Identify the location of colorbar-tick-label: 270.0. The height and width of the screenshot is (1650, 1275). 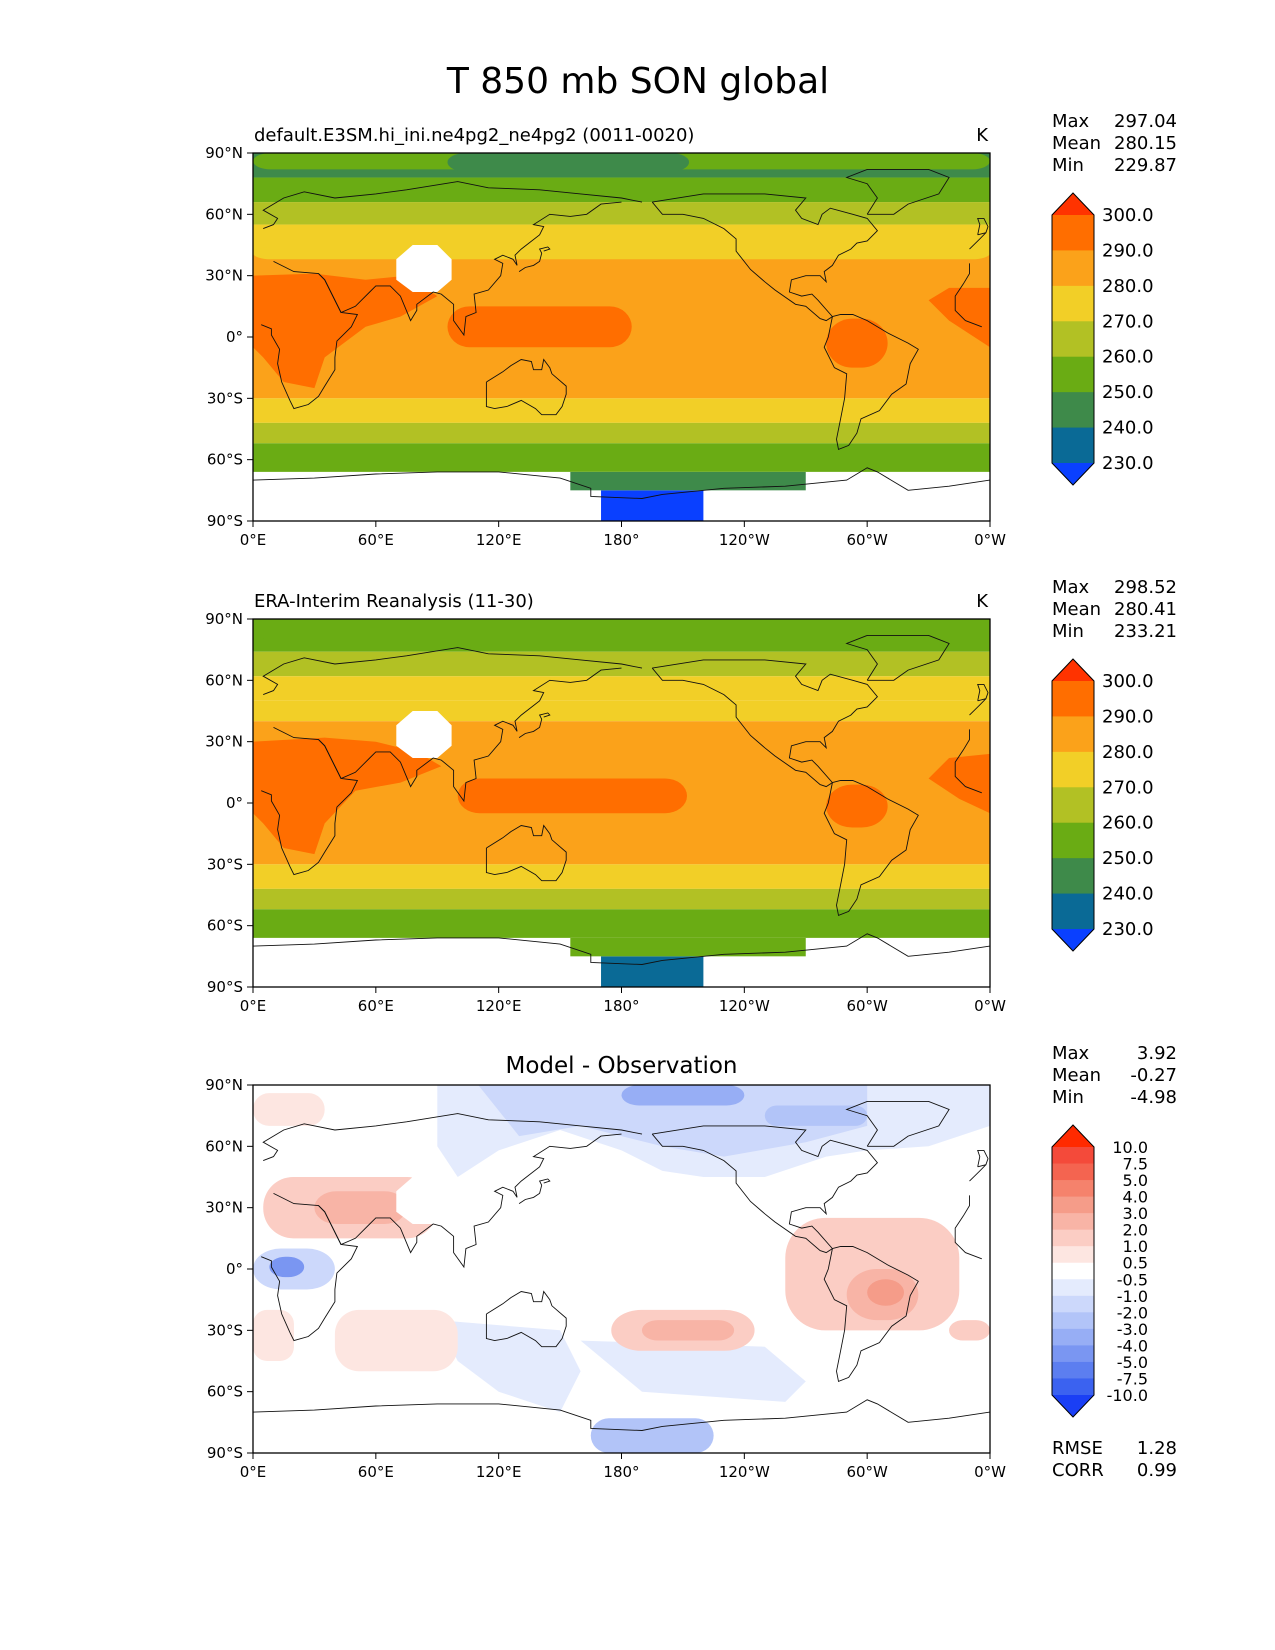
(1128, 321).